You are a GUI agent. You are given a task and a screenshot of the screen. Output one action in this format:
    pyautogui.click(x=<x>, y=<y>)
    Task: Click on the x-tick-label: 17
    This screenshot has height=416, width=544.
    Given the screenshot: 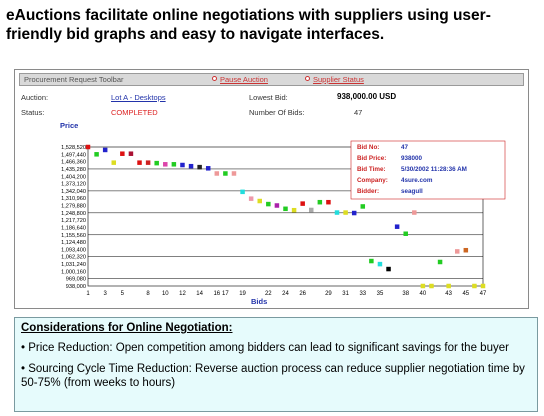 What is the action you would take?
    pyautogui.click(x=225, y=294)
    